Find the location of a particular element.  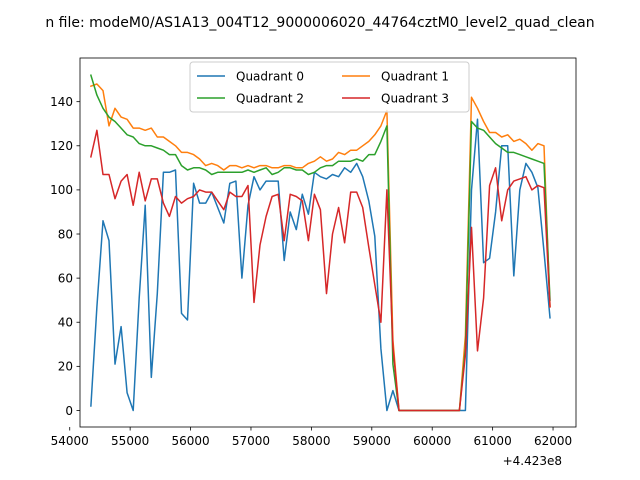

y-tick-label: 140 is located at coordinates (61, 102).